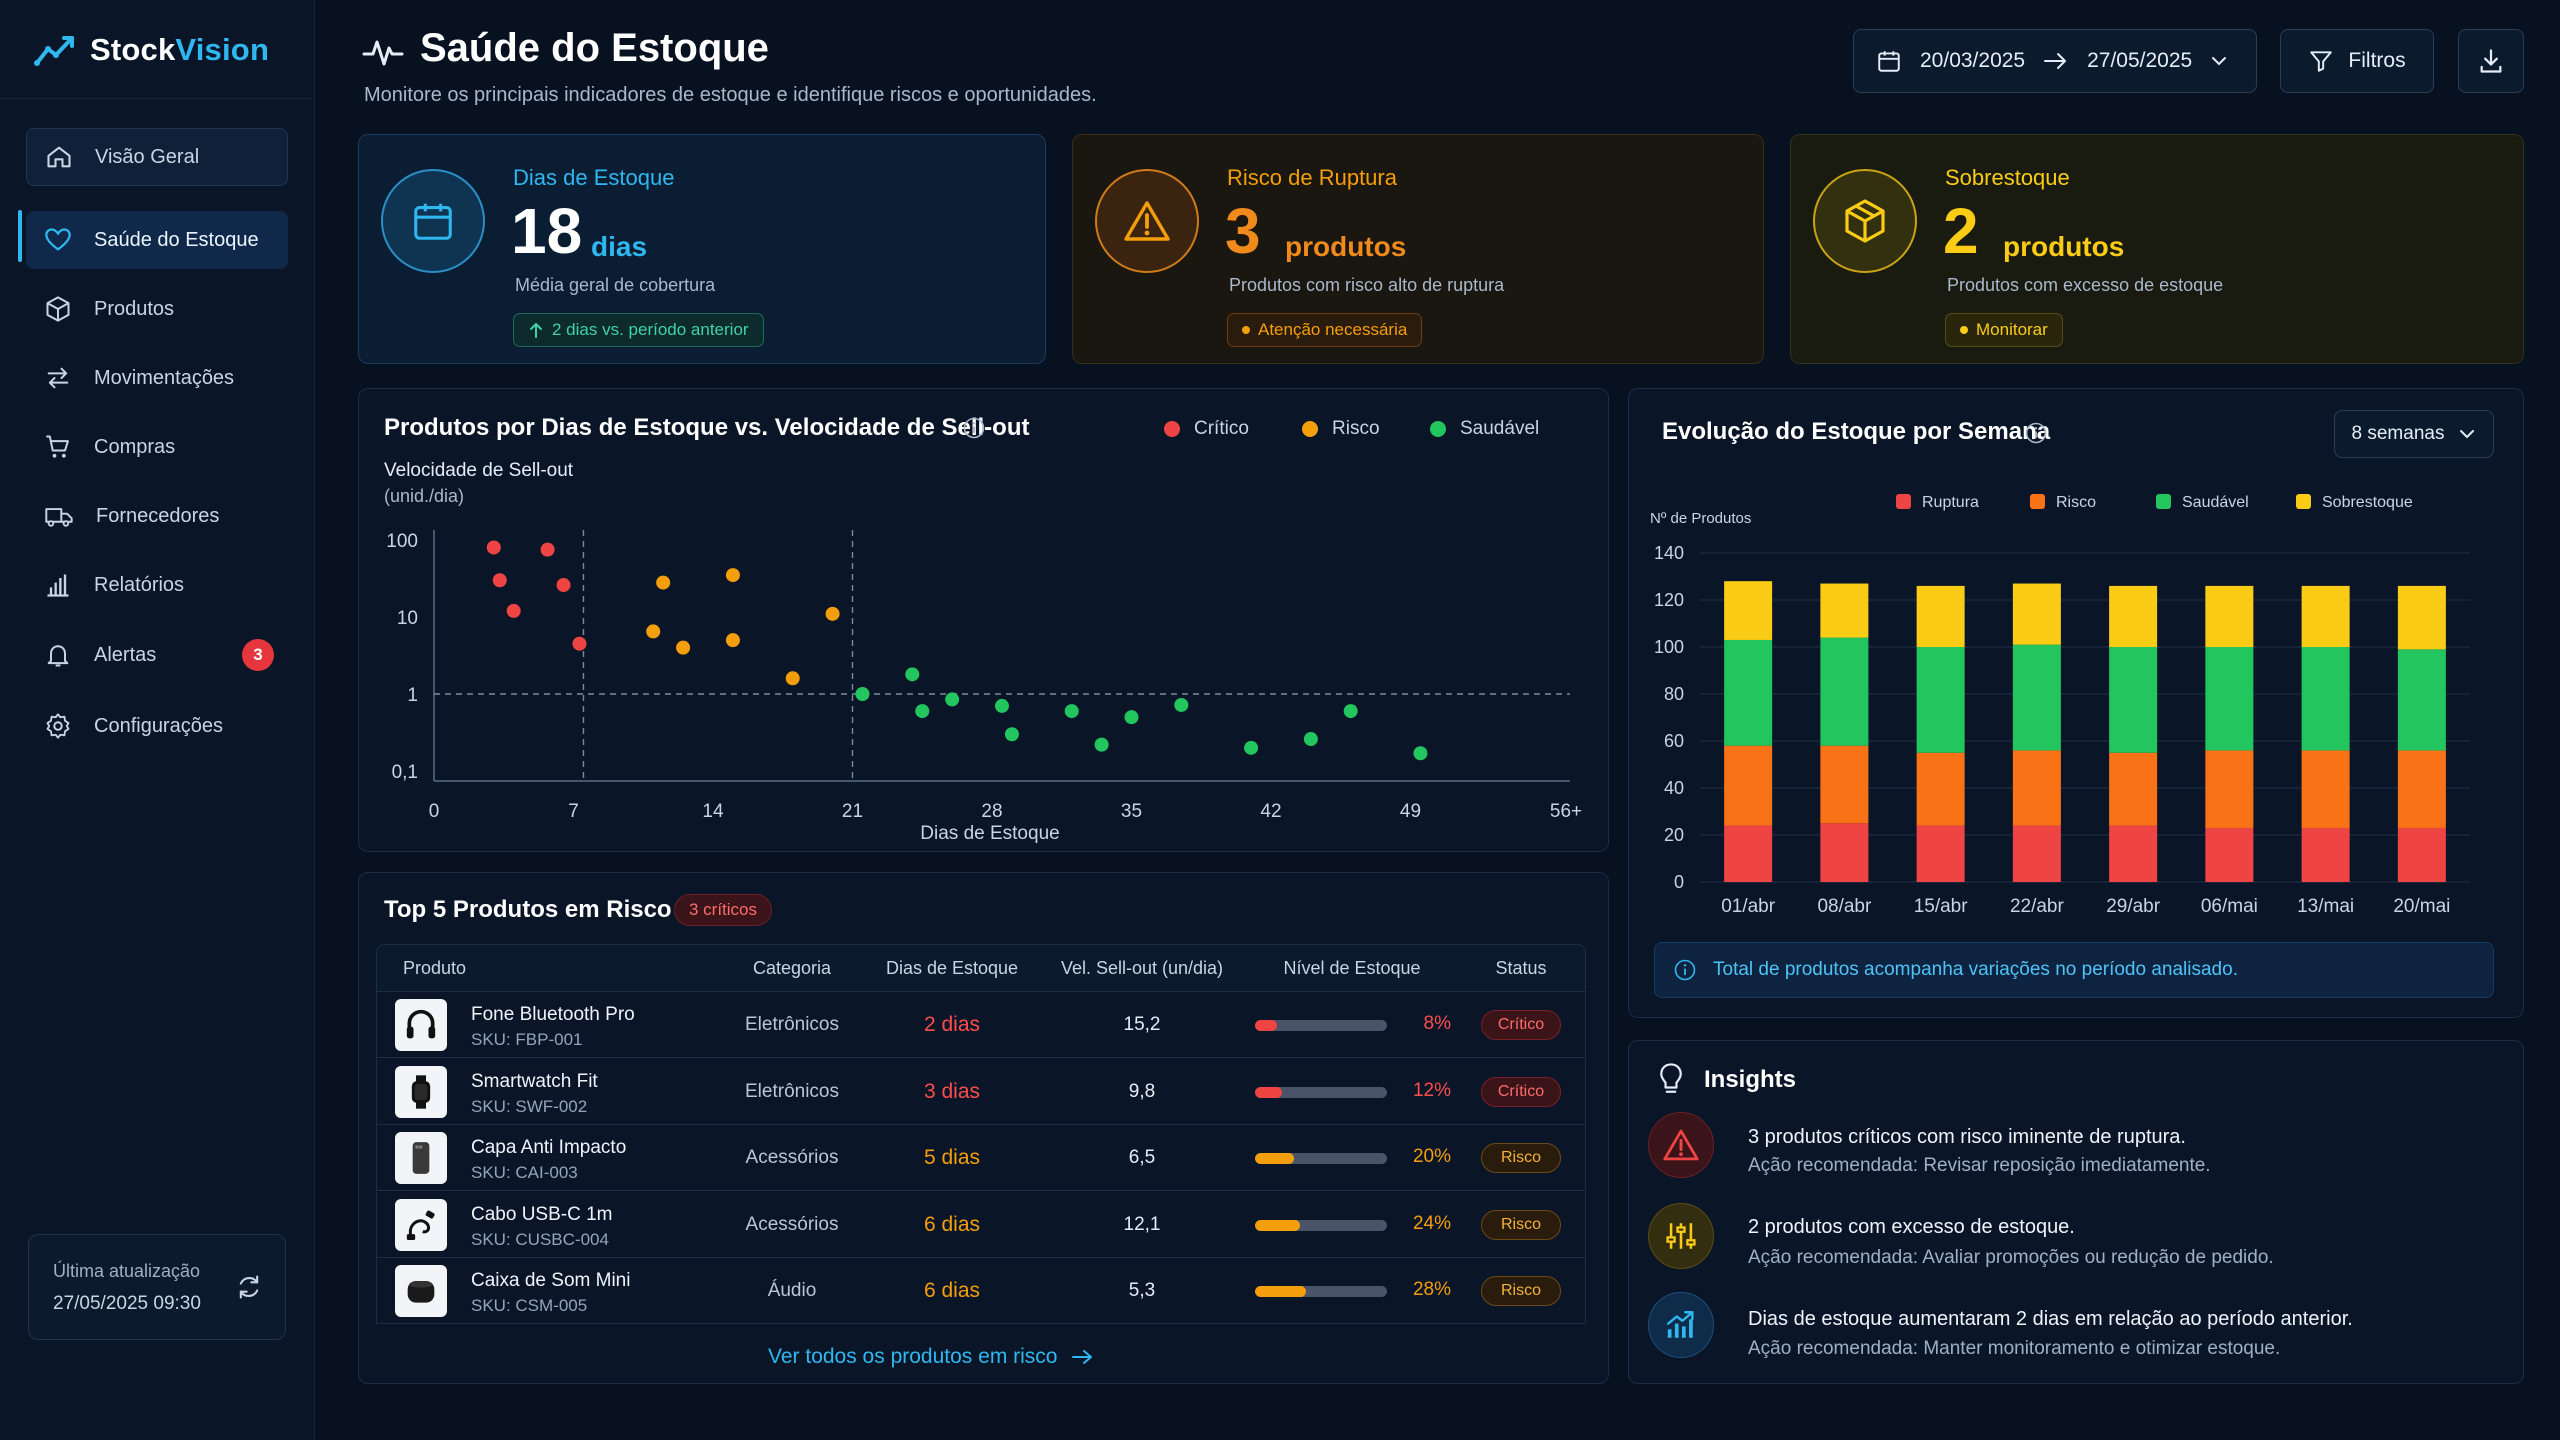 The image size is (2560, 1440). Describe the element at coordinates (551, 1281) in the screenshot. I see `product-name: Caixa de Som Mini` at that location.